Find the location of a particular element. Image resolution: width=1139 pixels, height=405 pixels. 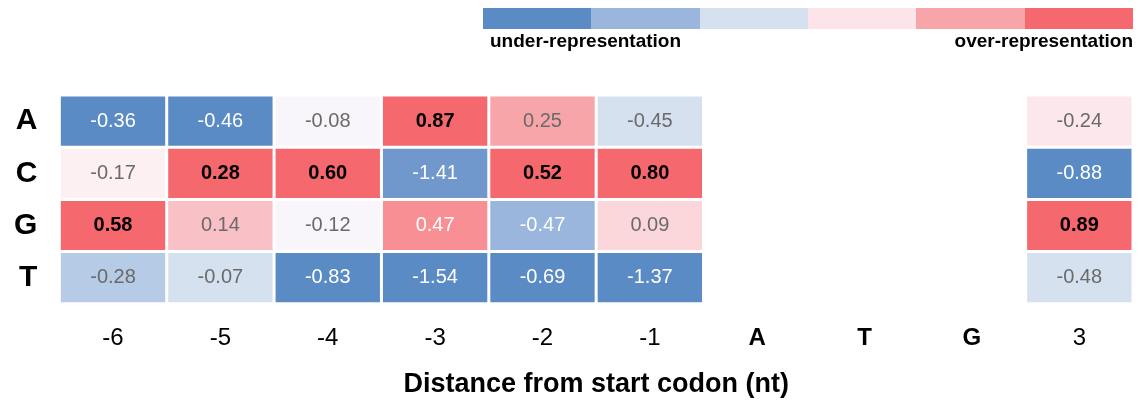

data-label: 0.14 is located at coordinates (220, 224).